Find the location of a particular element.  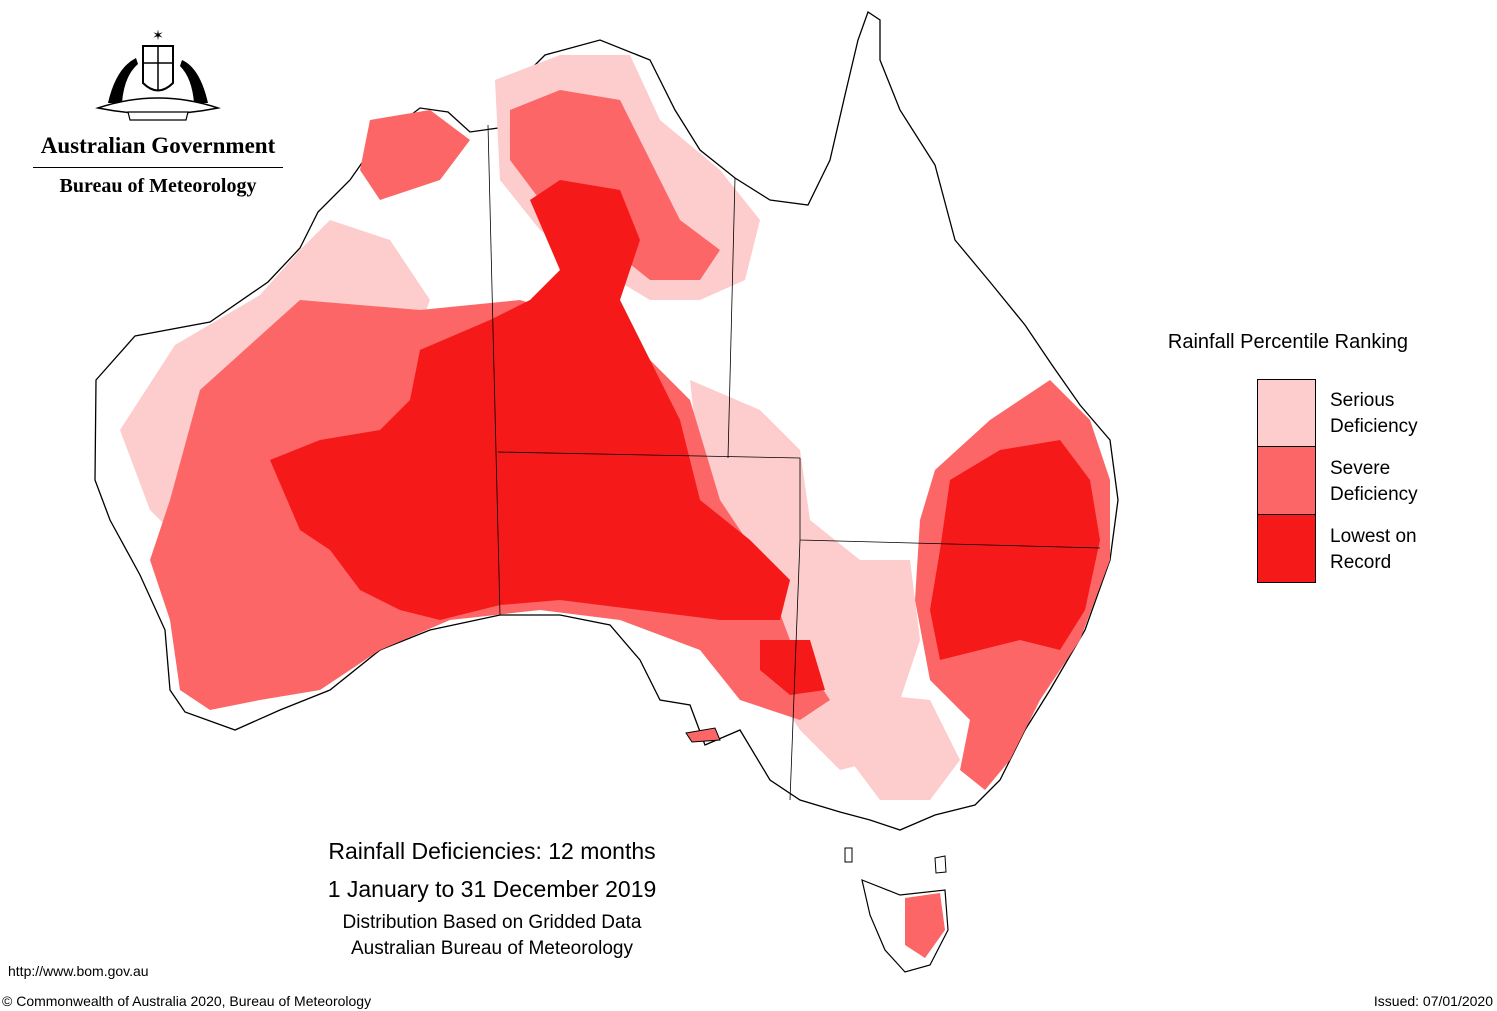

legend-swatch-serious is located at coordinates (1286, 413).